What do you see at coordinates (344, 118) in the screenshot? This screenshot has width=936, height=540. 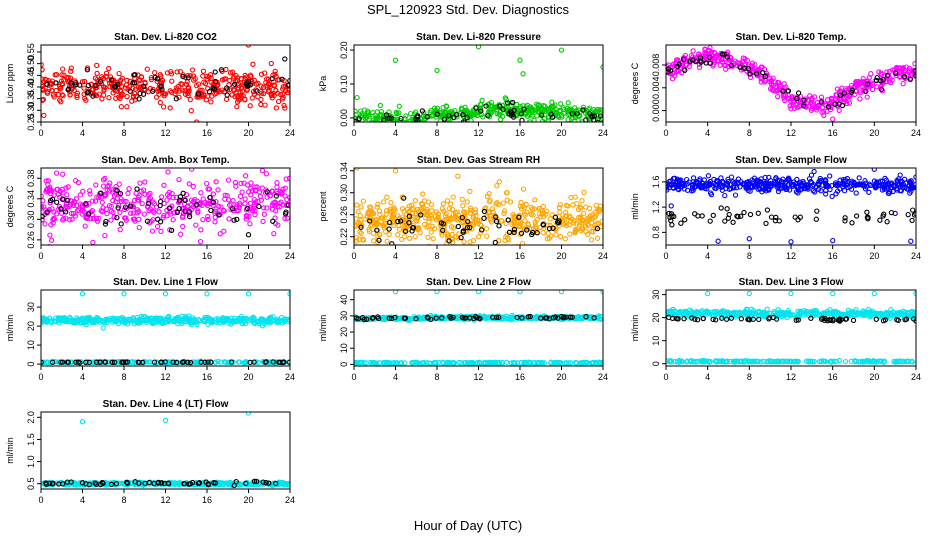 I see `y-tick-label: 0.00` at bounding box center [344, 118].